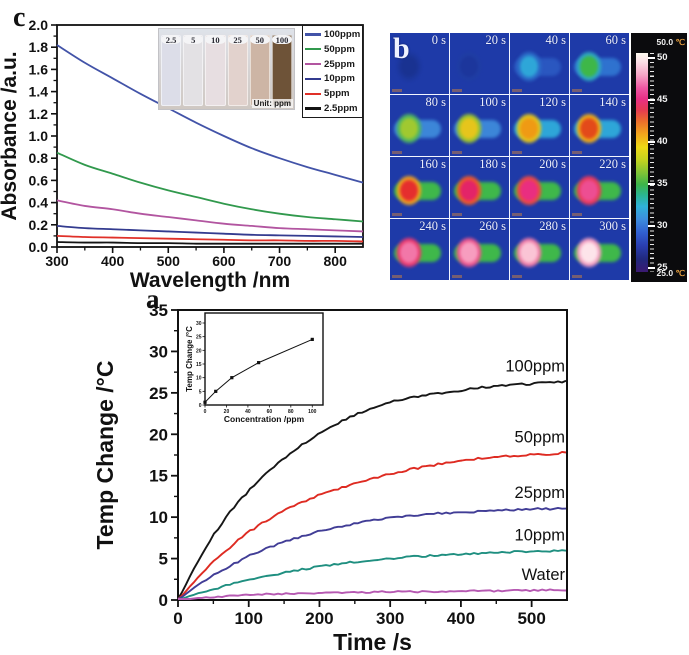  Describe the element at coordinates (492, 164) in the screenshot. I see `tile-time-label: 180 s` at that location.